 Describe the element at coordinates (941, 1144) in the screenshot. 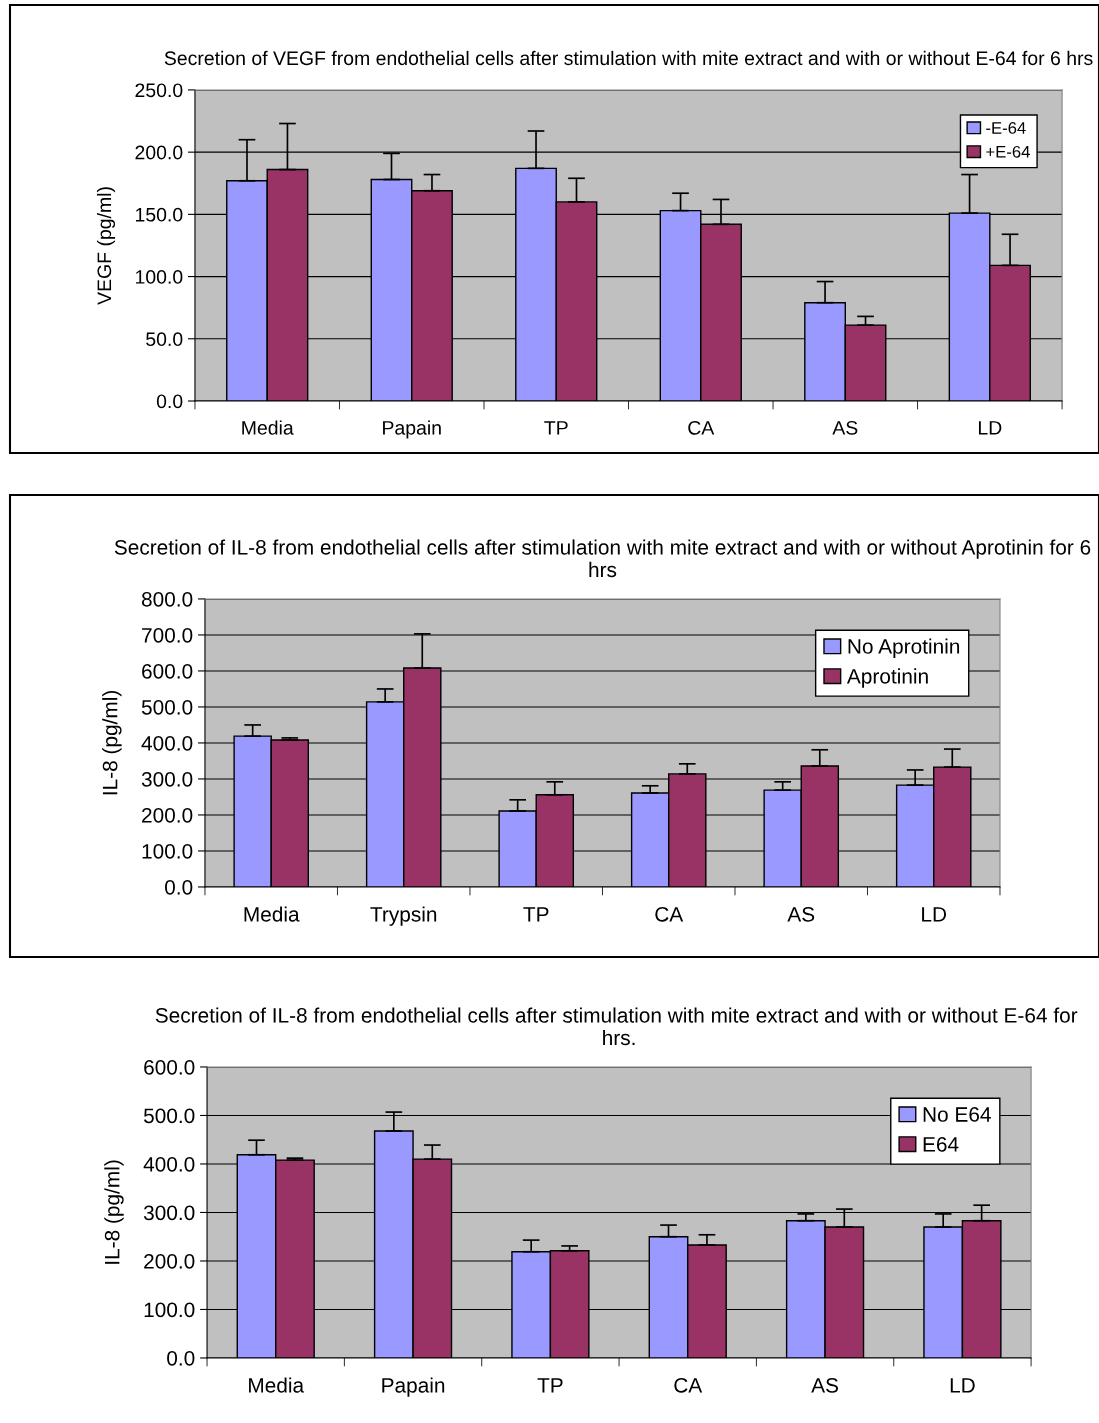

I see `legend-label: E64` at that location.